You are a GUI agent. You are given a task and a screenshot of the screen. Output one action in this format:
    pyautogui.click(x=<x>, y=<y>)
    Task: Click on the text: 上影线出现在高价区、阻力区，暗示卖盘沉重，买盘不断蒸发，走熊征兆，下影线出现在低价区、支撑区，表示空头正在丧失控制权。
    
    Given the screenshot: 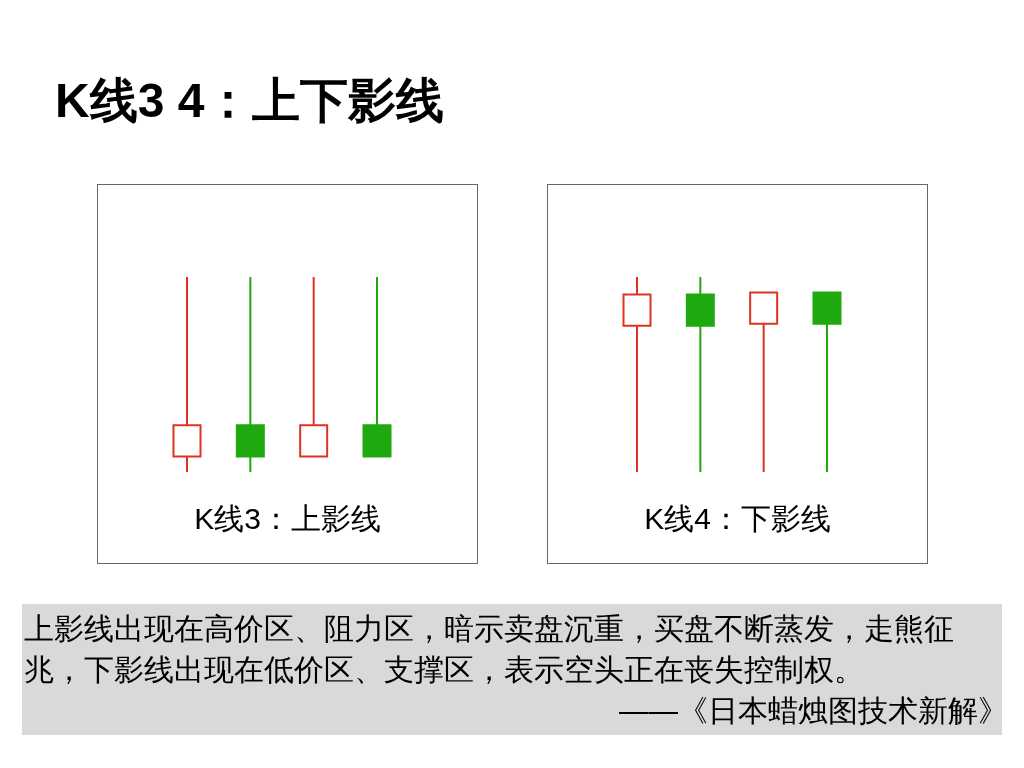 What is the action you would take?
    pyautogui.click(x=489, y=649)
    